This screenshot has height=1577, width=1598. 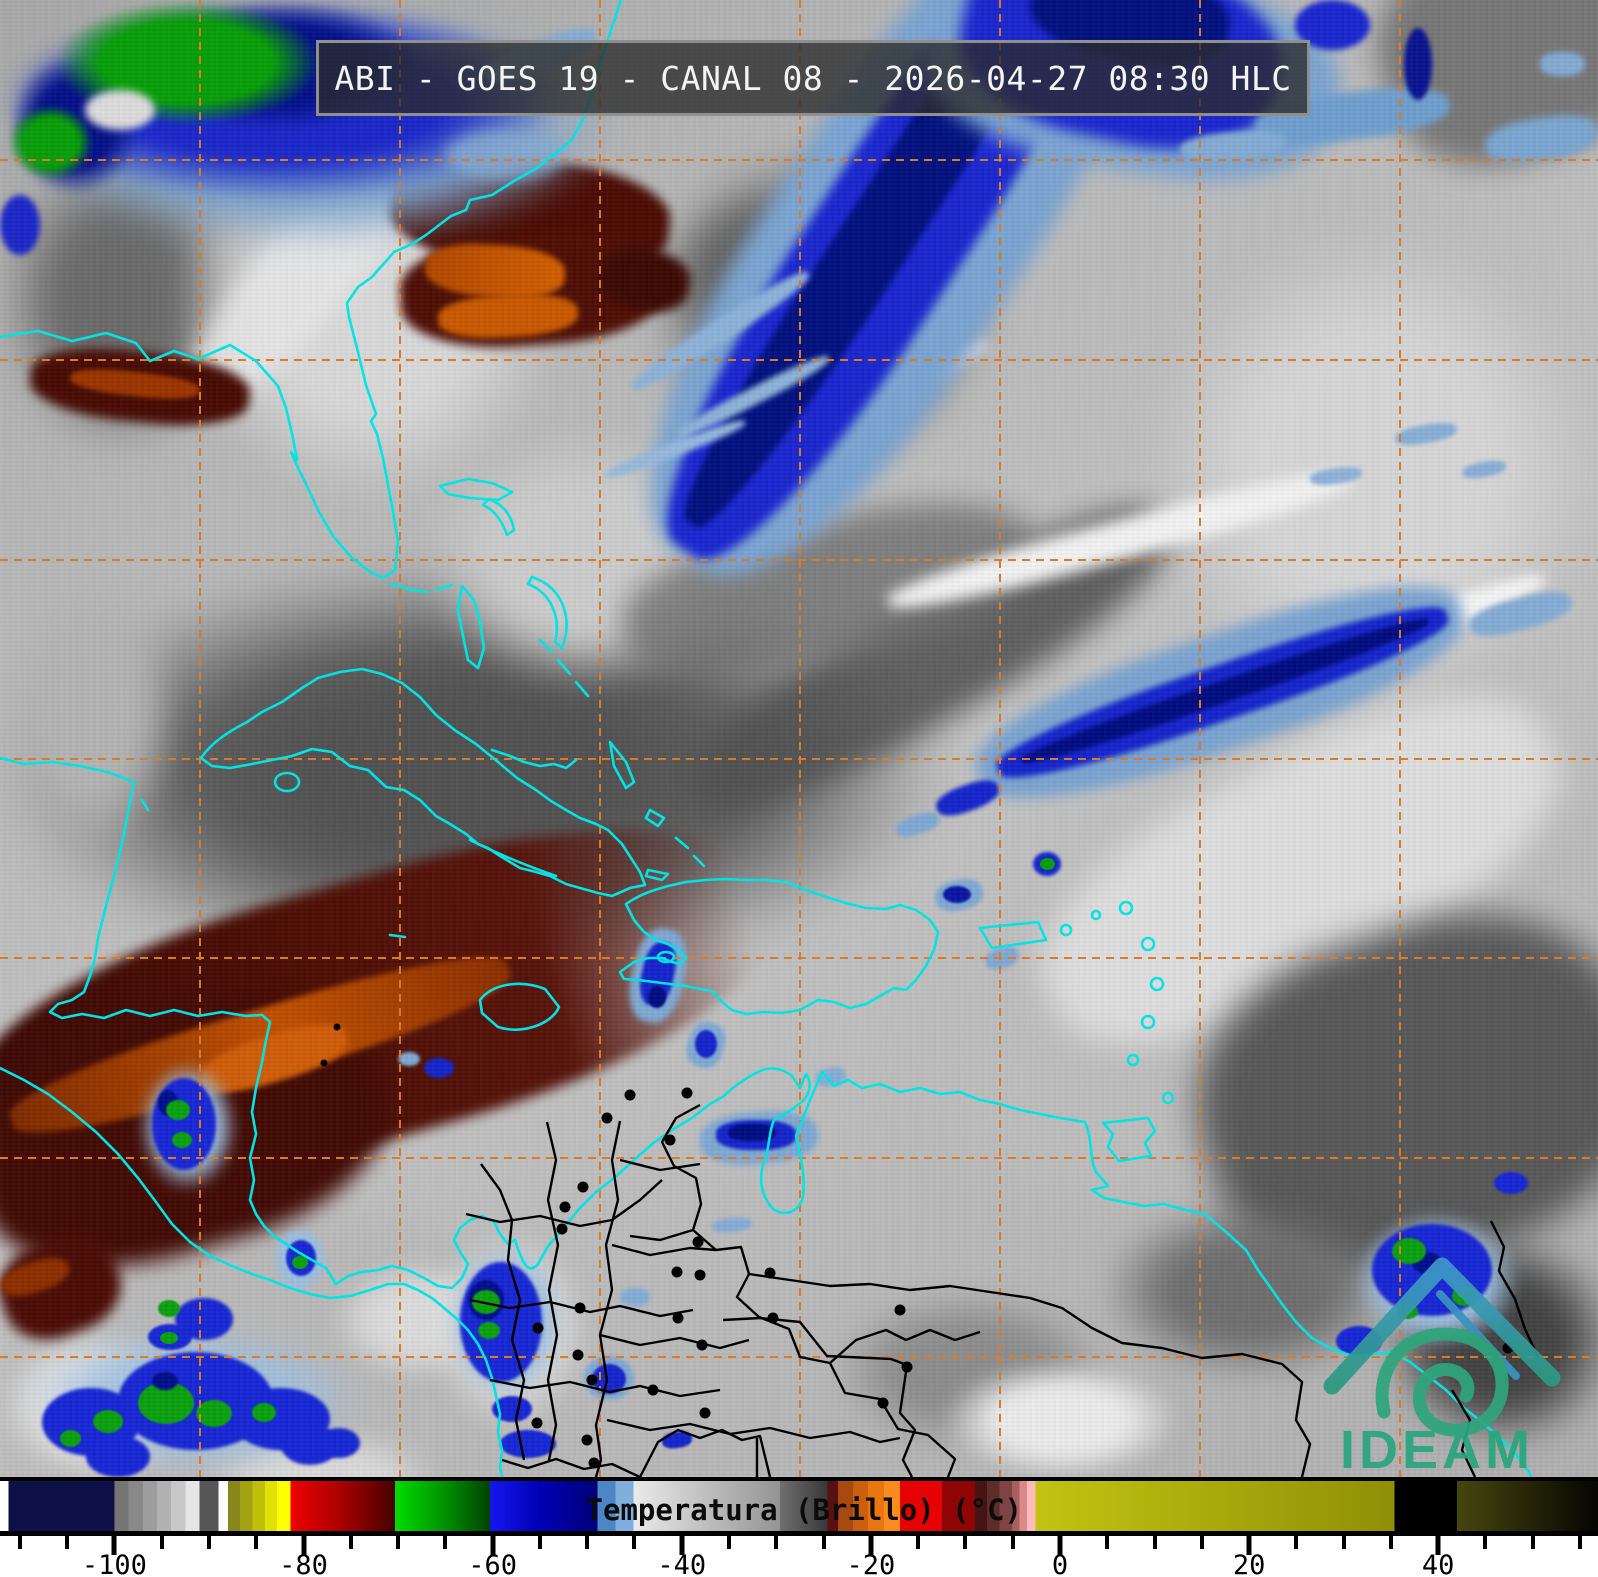 What do you see at coordinates (1438, 1563) in the screenshot?
I see `colorbar-tick-label: 40` at bounding box center [1438, 1563].